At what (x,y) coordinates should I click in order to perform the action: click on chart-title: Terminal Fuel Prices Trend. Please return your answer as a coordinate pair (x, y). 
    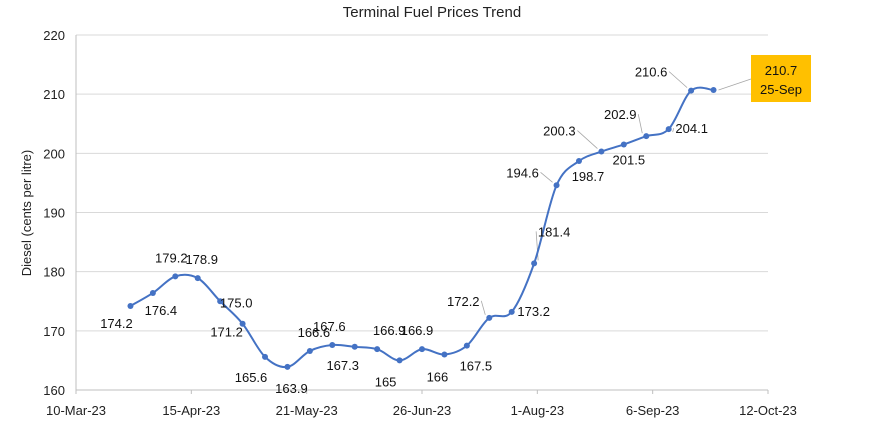
    Looking at the image, I should click on (432, 12).